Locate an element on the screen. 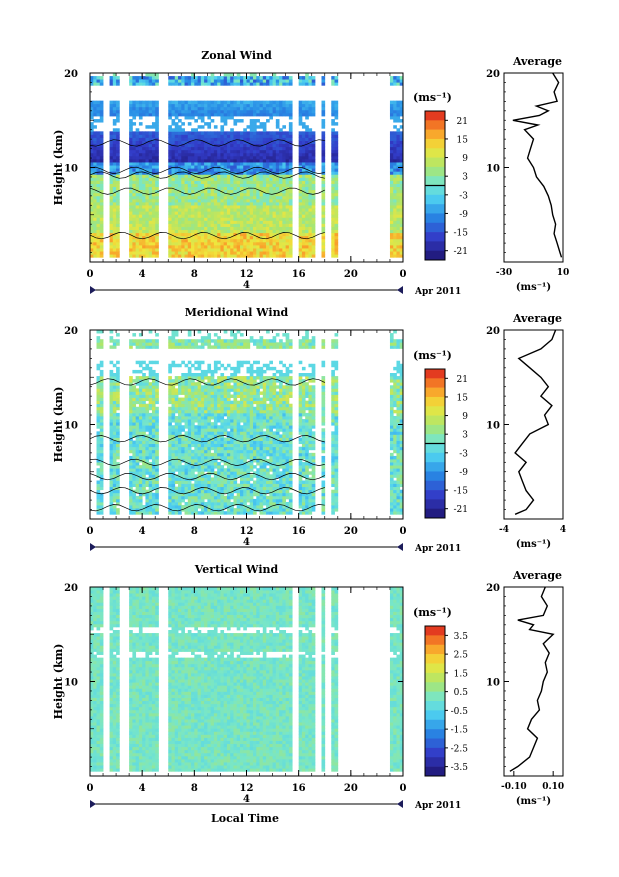  y-tick-label: 10 is located at coordinates (71, 169).